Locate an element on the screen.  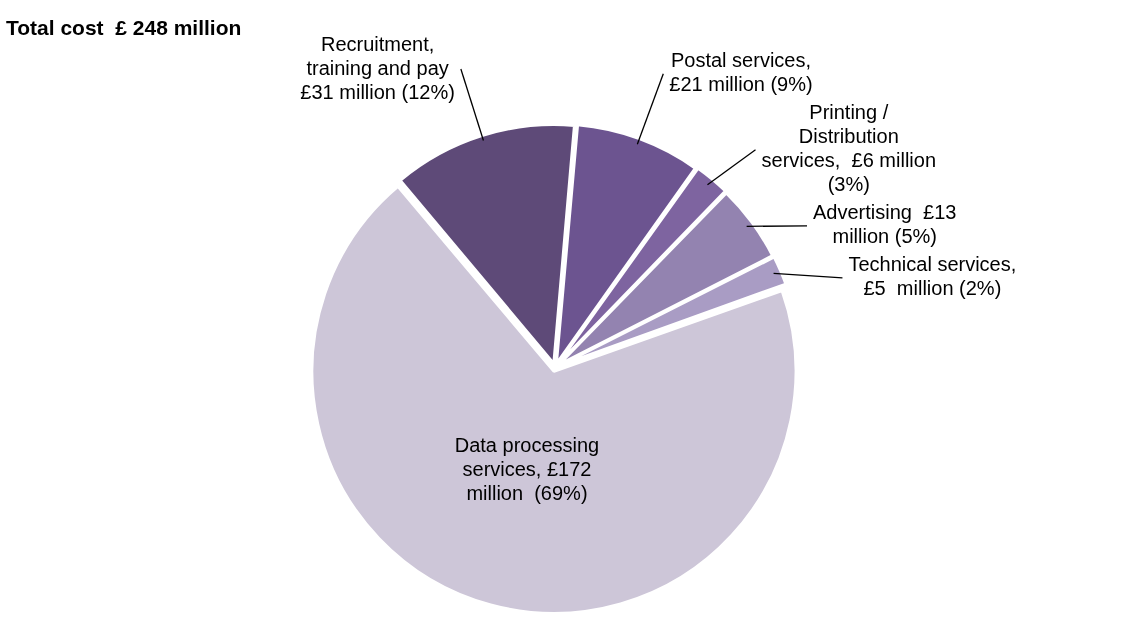
slice-label: Technical services, £5 million (2%) is located at coordinates (932, 276).